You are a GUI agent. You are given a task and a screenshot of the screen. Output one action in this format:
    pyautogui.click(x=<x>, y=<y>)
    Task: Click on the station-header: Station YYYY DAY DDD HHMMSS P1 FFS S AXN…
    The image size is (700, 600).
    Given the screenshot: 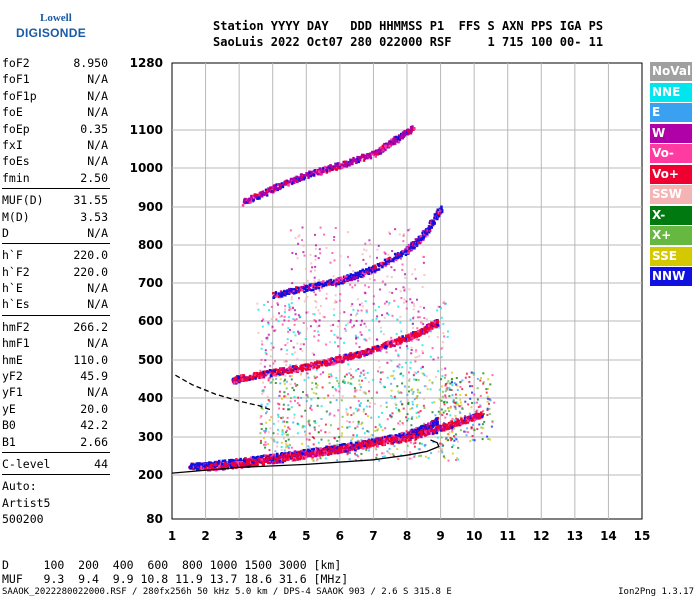 What is the action you would take?
    pyautogui.click(x=408, y=34)
    